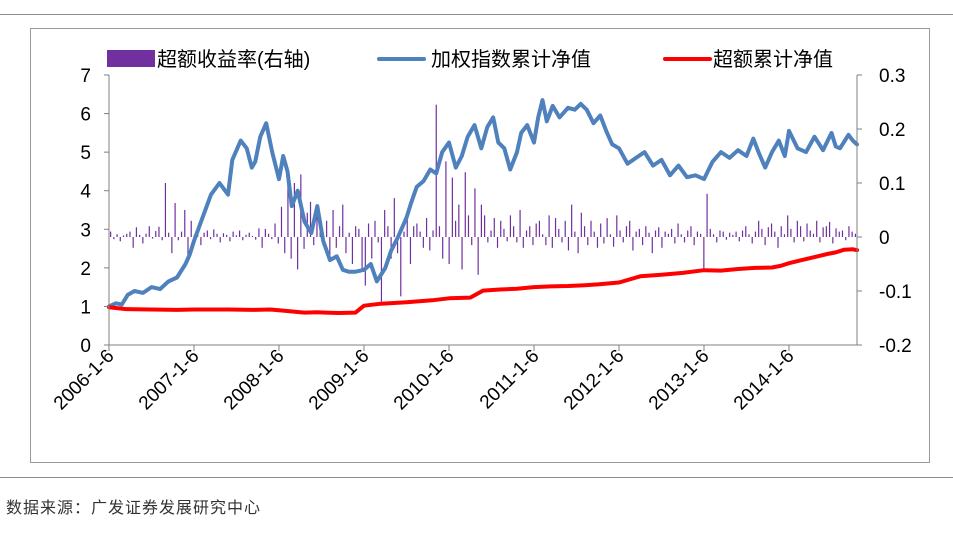  I want to click on right-tick-label: 0.2, so click(892, 130).